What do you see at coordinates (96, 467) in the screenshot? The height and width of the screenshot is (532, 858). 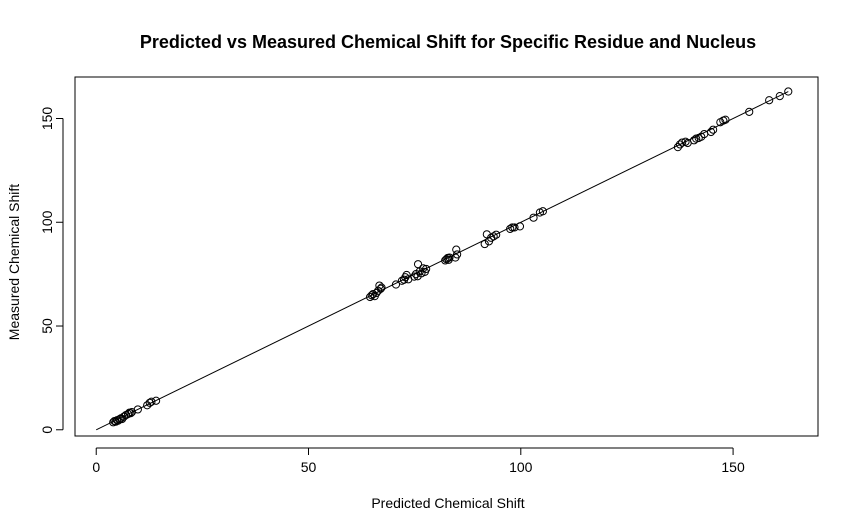 I see `x-tick-label: 0` at bounding box center [96, 467].